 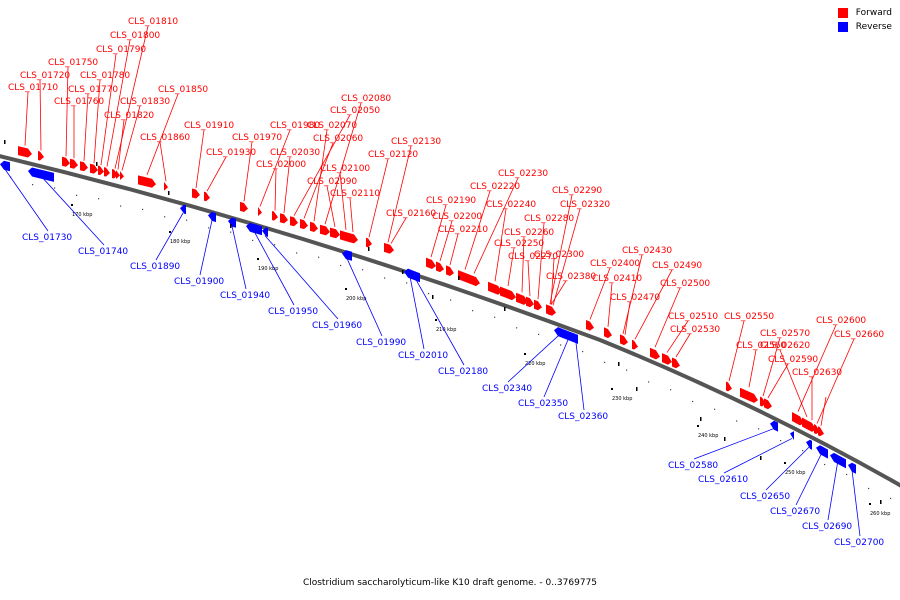 I want to click on forward-gene-label: CLS_02090, so click(x=332, y=182).